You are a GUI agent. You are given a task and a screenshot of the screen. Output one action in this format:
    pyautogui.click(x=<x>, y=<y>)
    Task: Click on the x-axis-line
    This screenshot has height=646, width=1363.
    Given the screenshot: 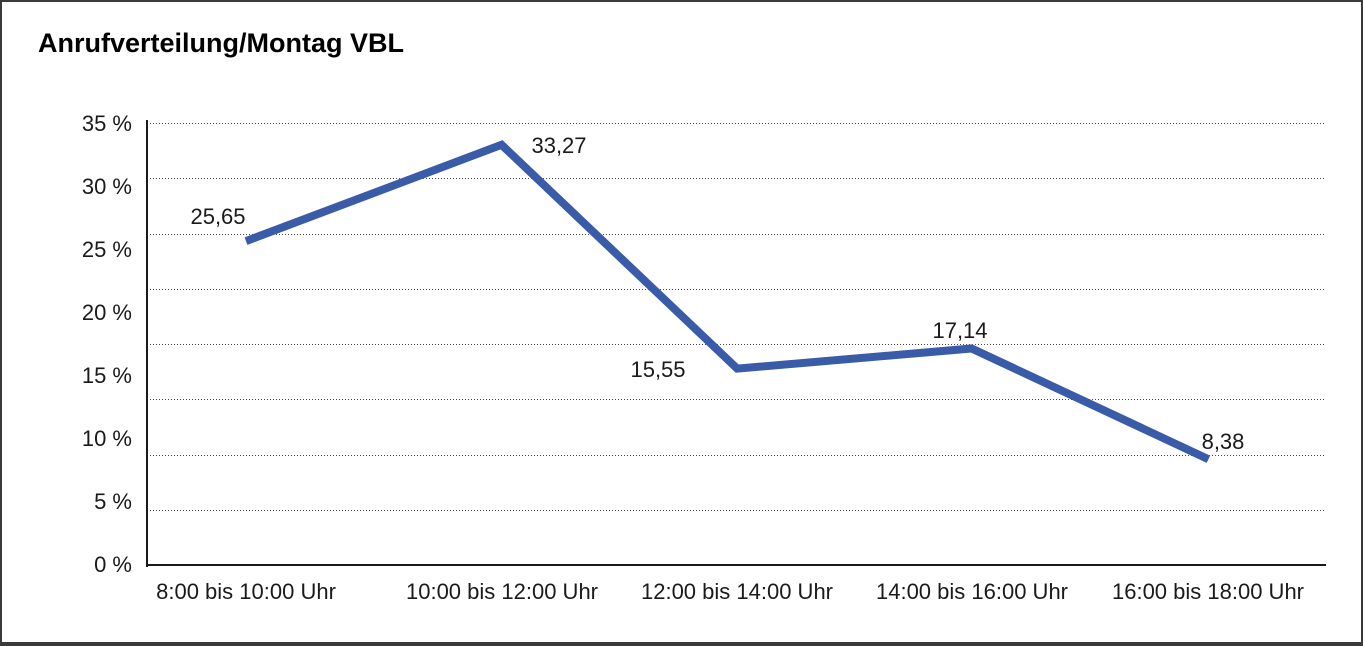 What is the action you would take?
    pyautogui.click(x=736, y=565)
    